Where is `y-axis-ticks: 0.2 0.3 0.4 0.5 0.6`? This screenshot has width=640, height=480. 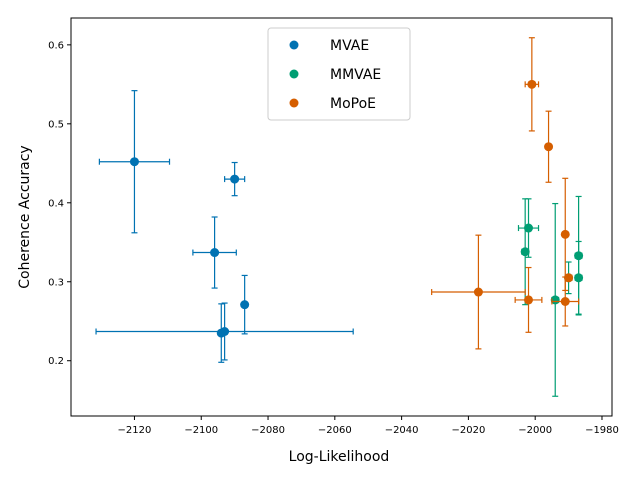
y-axis-ticks: 0.2 0.3 0.4 0.5 0.6 is located at coordinates (59, 203).